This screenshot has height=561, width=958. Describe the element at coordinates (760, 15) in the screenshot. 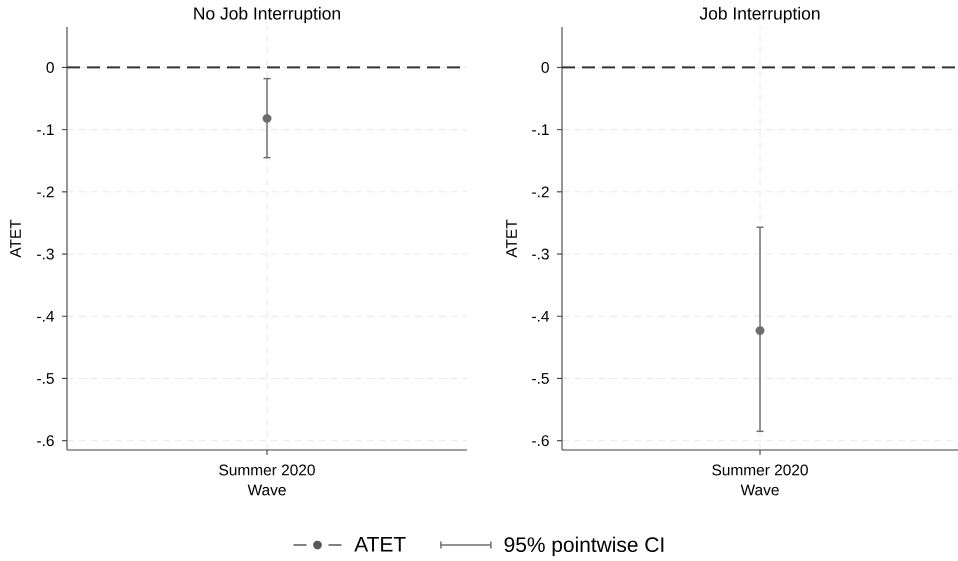

I see `chart-title: Job Interruption` at that location.